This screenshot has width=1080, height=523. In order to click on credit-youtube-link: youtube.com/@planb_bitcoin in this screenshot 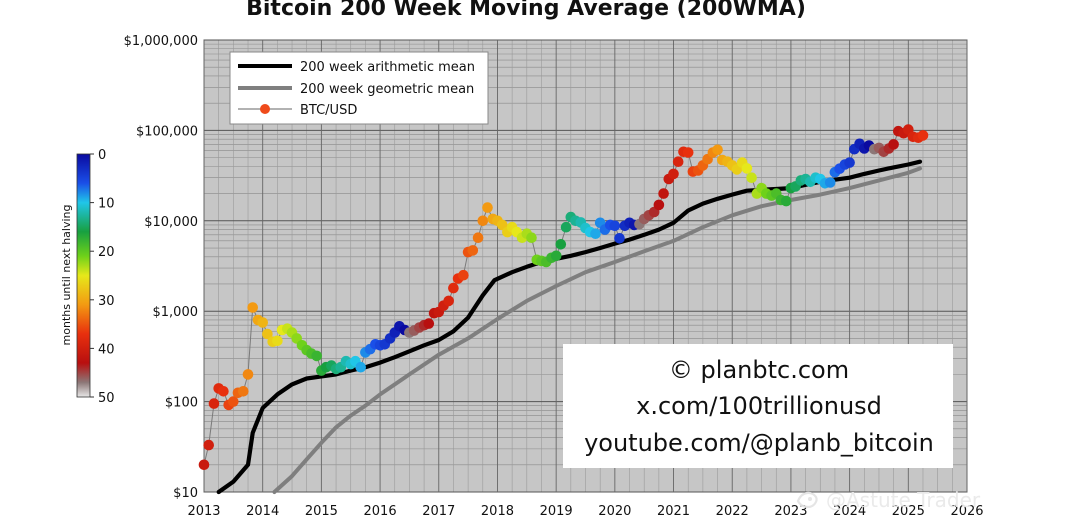, I will do `click(759, 443)`.